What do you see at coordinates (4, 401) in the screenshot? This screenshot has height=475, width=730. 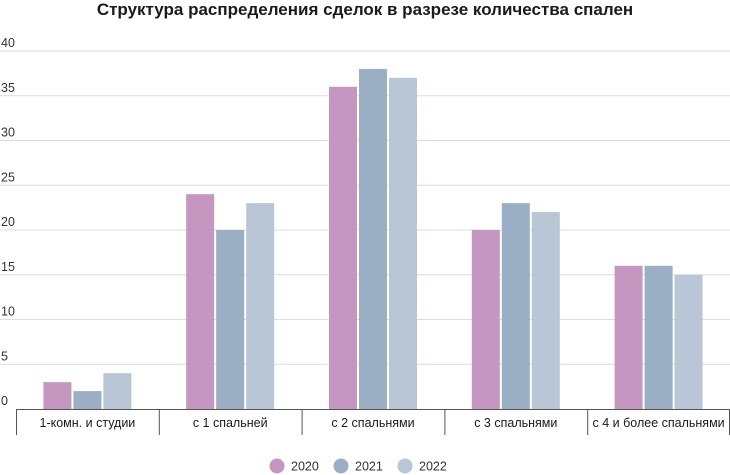 I see `y-tick-label: 0` at bounding box center [4, 401].